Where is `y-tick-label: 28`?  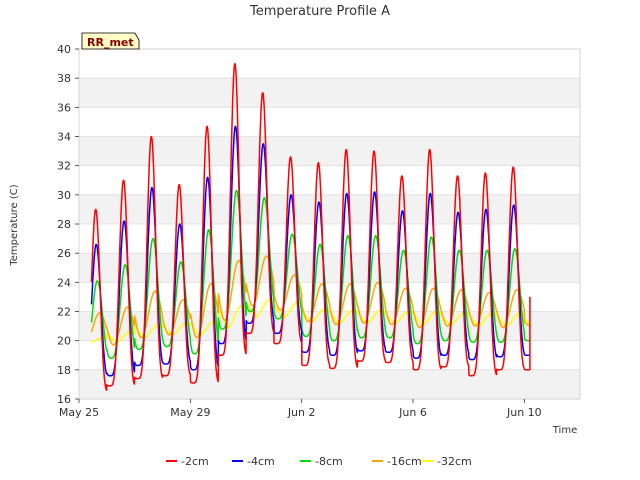 y-tick-label: 28 is located at coordinates (64, 224).